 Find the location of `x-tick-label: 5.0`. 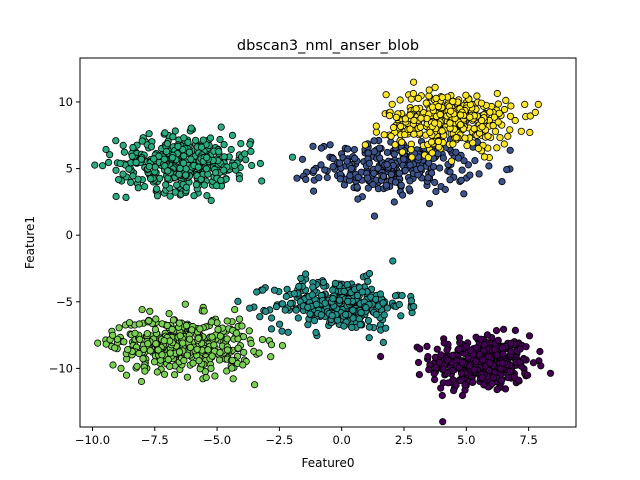

x-tick-label: 5.0 is located at coordinates (466, 440).